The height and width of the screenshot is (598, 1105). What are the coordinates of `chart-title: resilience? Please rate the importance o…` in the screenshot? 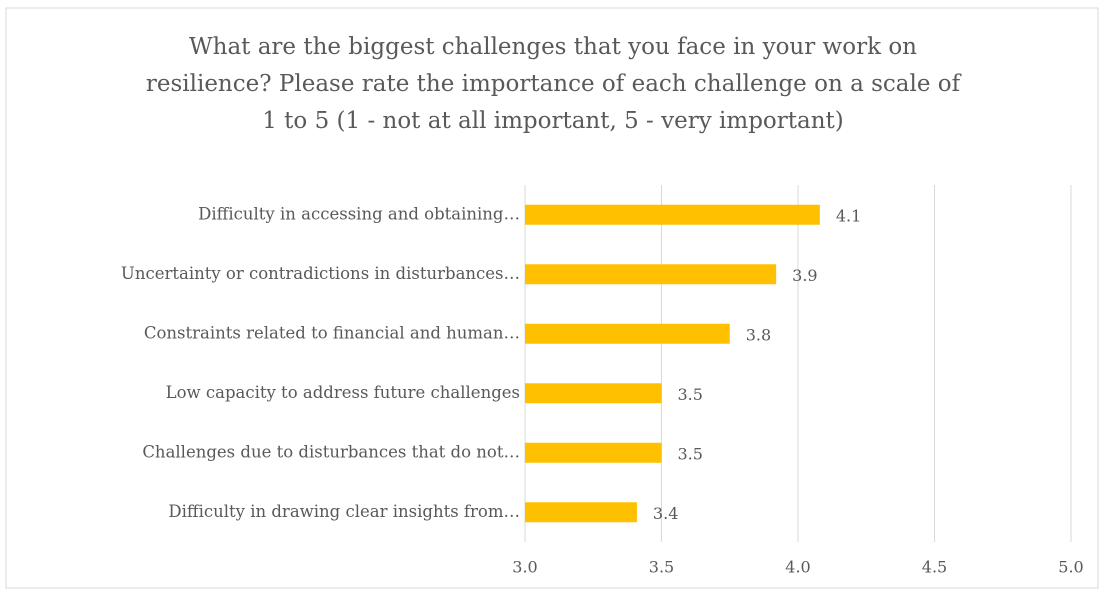 It's located at (554, 84).